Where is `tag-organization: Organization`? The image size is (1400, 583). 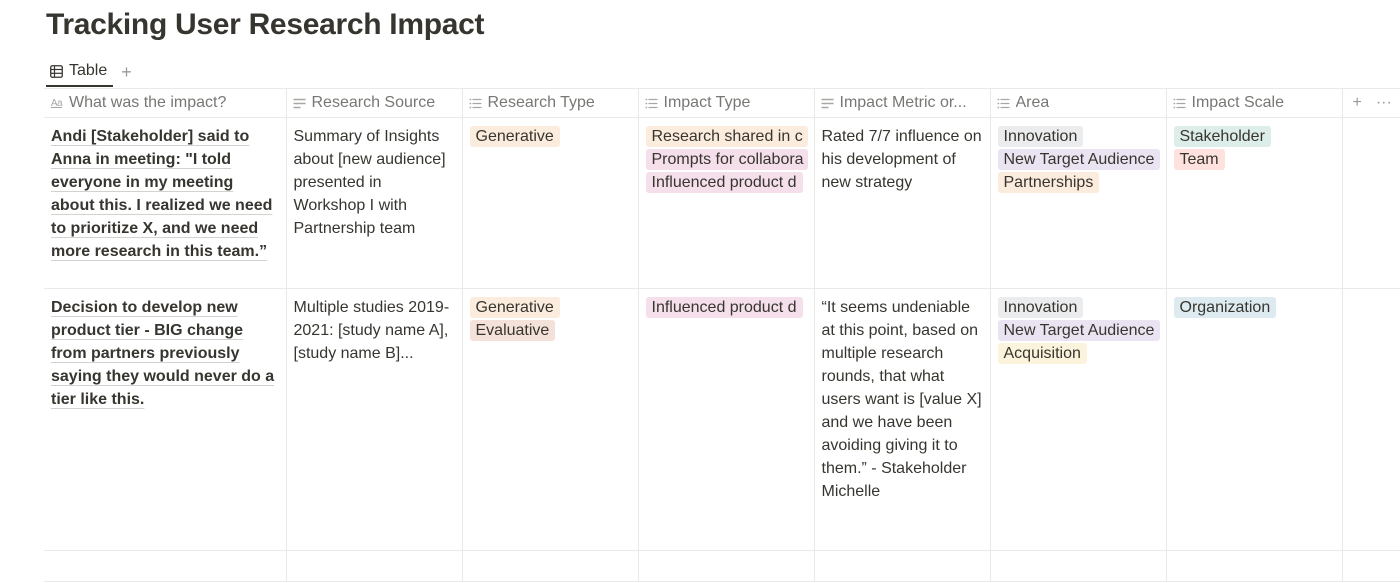 tag-organization: Organization is located at coordinates (1225, 307).